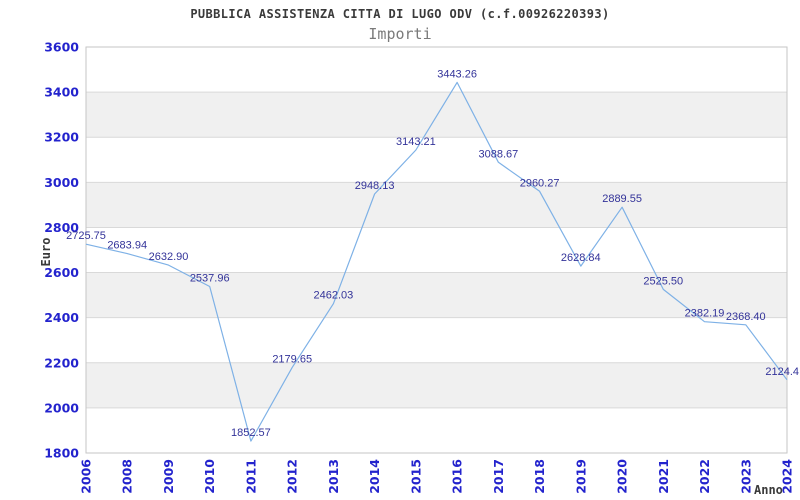 The width and height of the screenshot is (800, 500). What do you see at coordinates (539, 476) in the screenshot?
I see `x-tick-label: 2018` at bounding box center [539, 476].